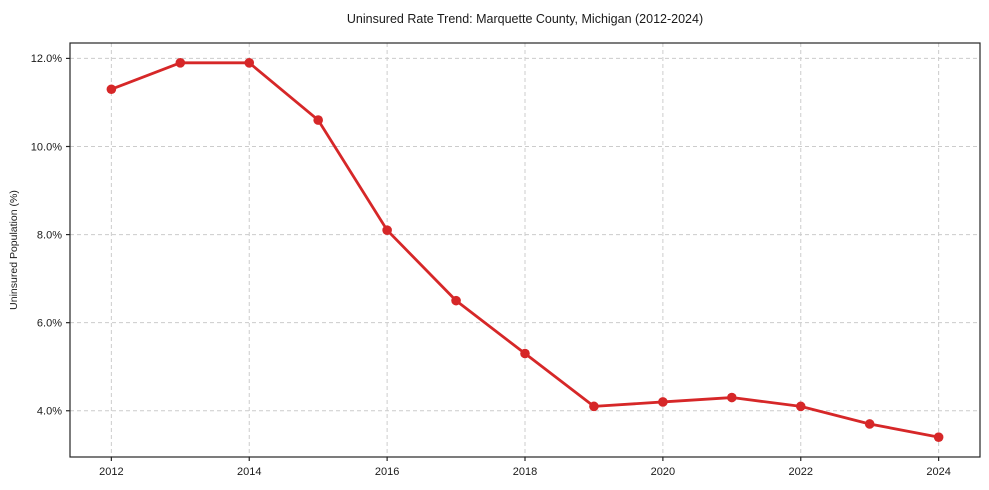  I want to click on x-tick-label: 2024, so click(938, 472).